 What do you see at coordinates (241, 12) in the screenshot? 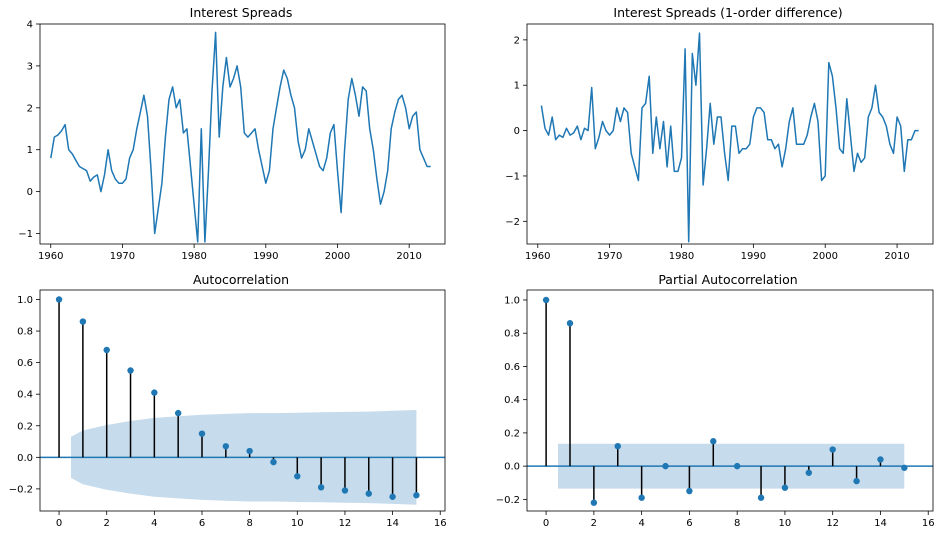
I see `chart-title: Interest Spreads` at bounding box center [241, 12].